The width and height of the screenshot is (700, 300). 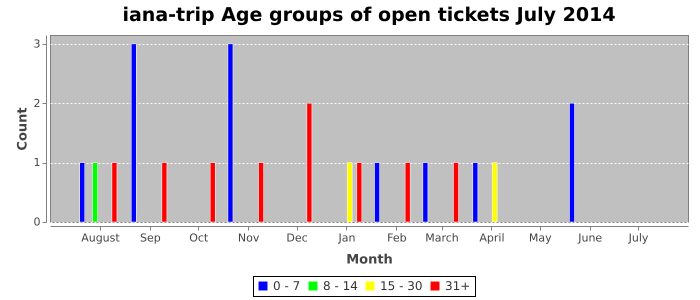 What do you see at coordinates (249, 238) in the screenshot?
I see `x-tick-label: Nov` at bounding box center [249, 238].